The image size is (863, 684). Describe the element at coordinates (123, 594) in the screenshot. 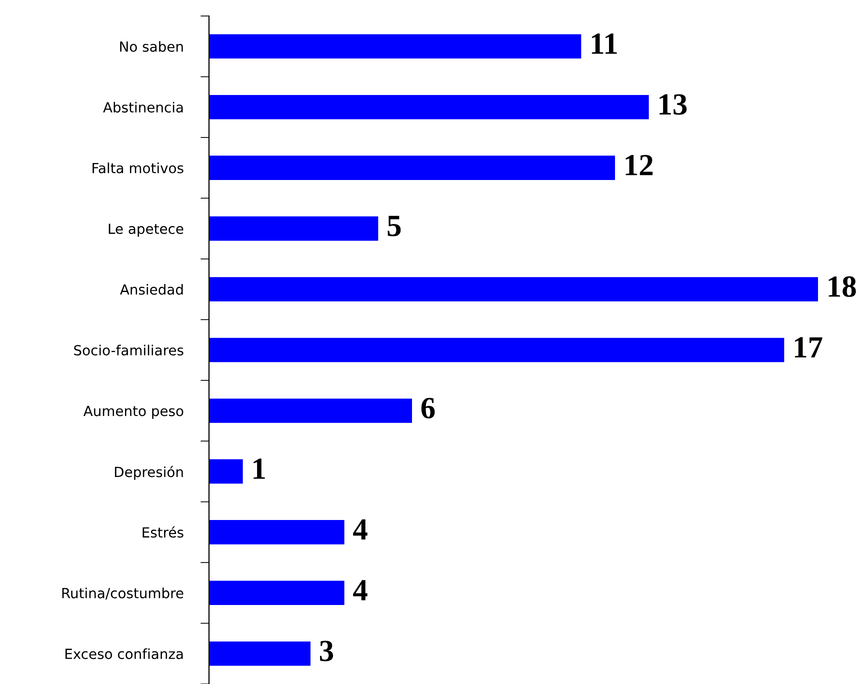

I see `y-tick-label: Rutina/costumbre` at that location.